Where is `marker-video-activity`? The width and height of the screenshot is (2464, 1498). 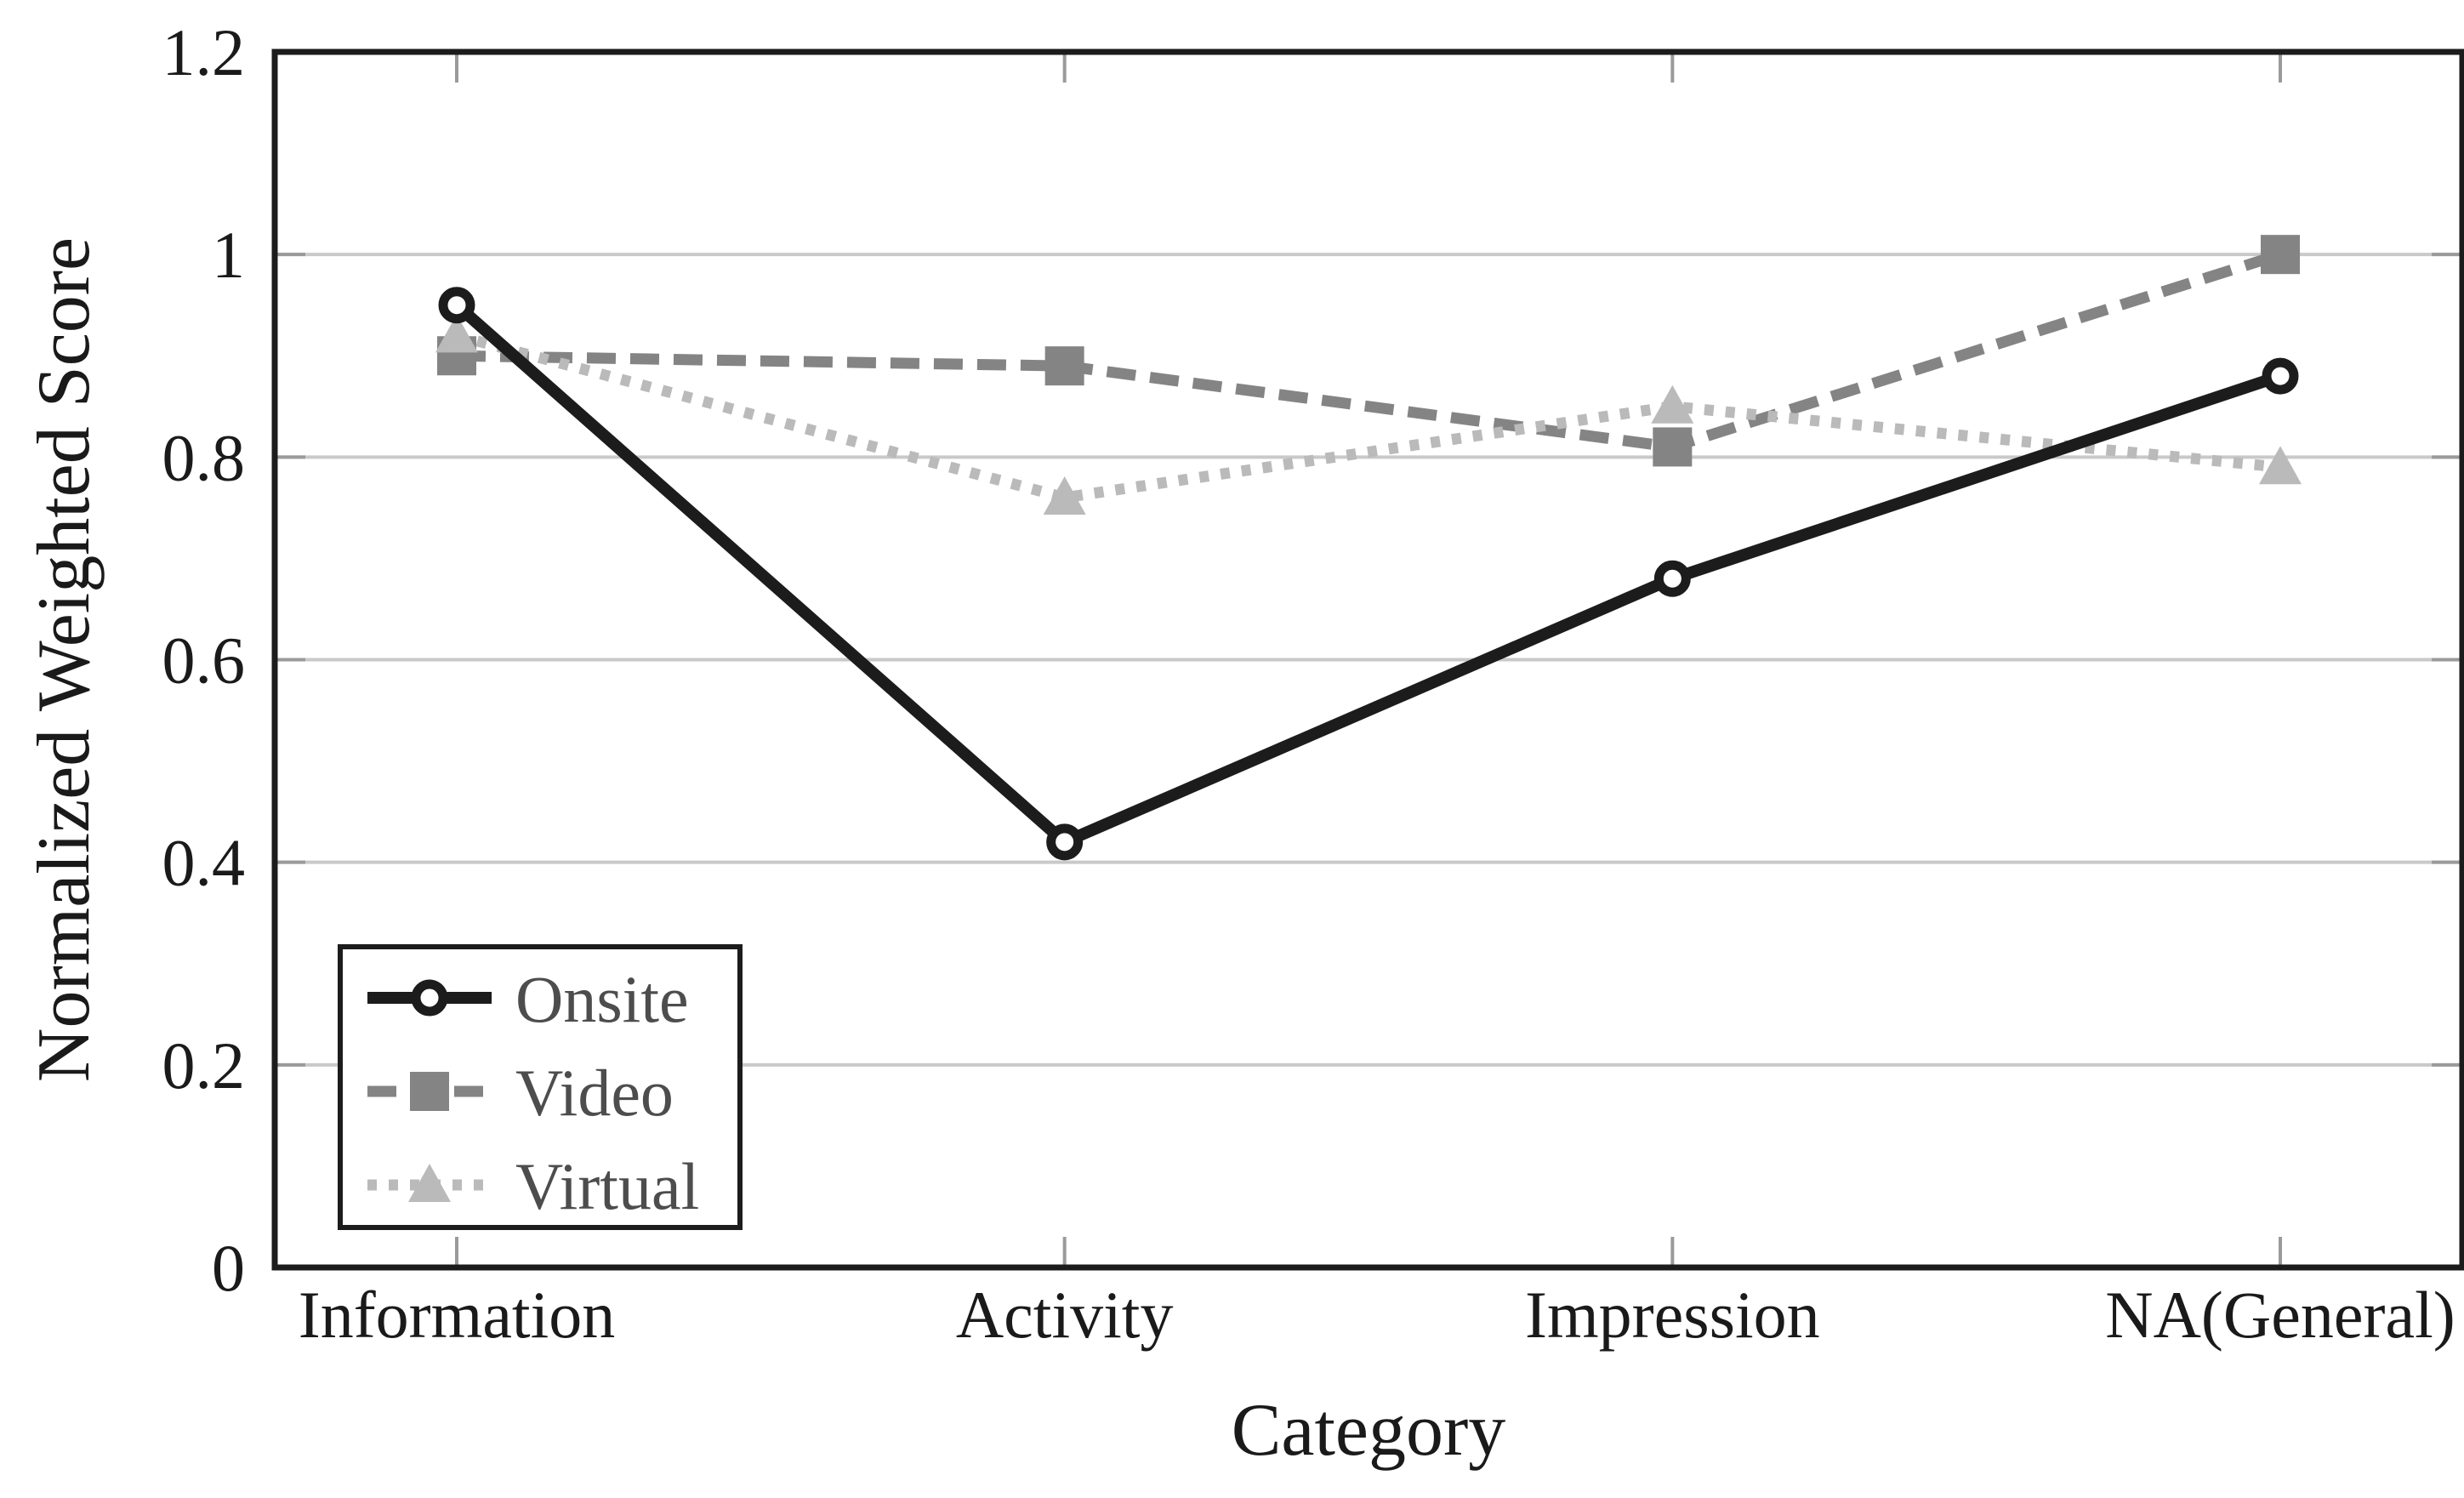
marker-video-activity is located at coordinates (1064, 366).